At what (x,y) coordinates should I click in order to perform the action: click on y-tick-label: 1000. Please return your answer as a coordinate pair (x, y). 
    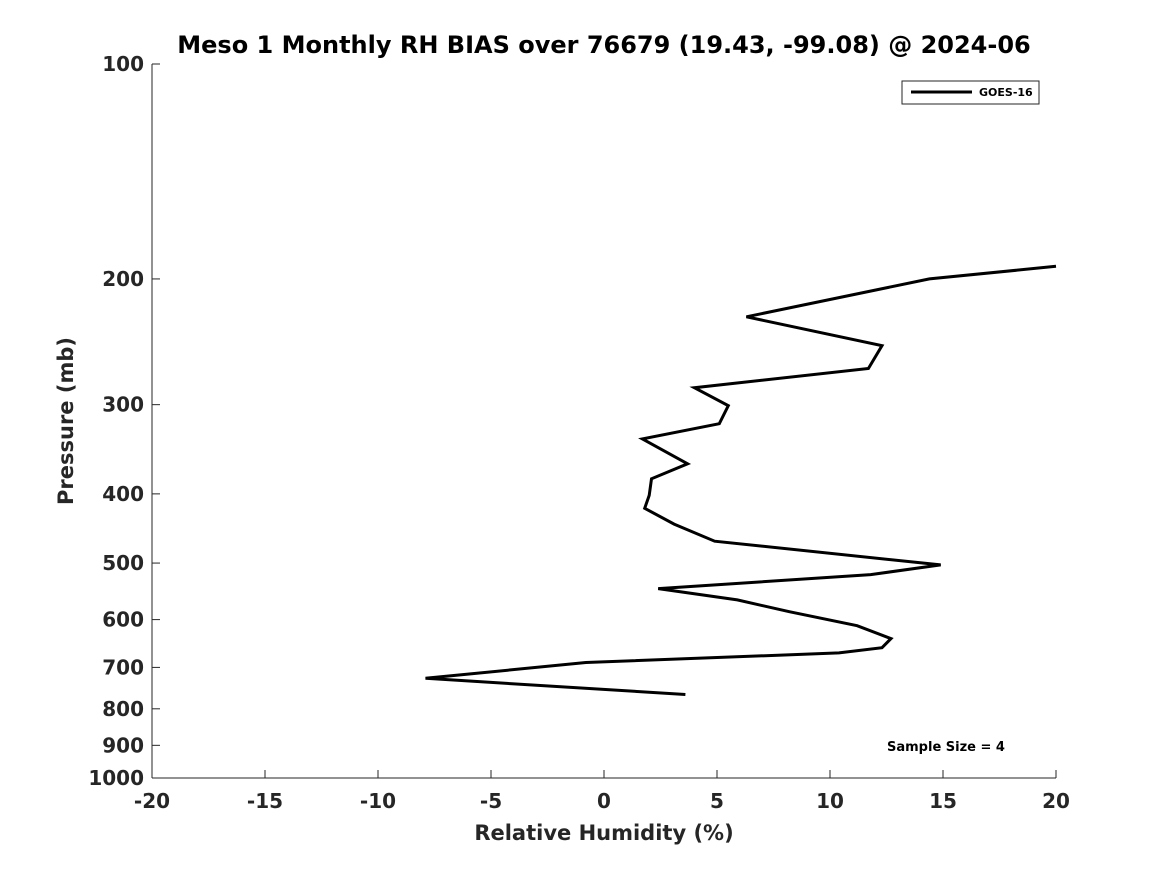
    Looking at the image, I should click on (116, 778).